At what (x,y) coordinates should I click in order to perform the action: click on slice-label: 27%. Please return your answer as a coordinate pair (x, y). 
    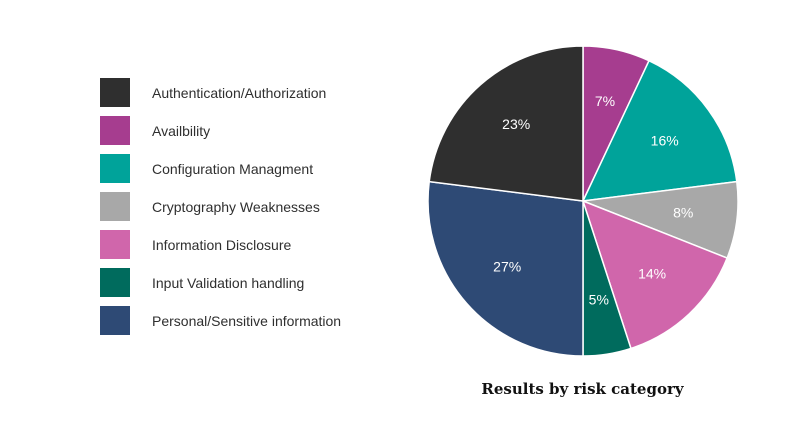
    Looking at the image, I should click on (507, 267).